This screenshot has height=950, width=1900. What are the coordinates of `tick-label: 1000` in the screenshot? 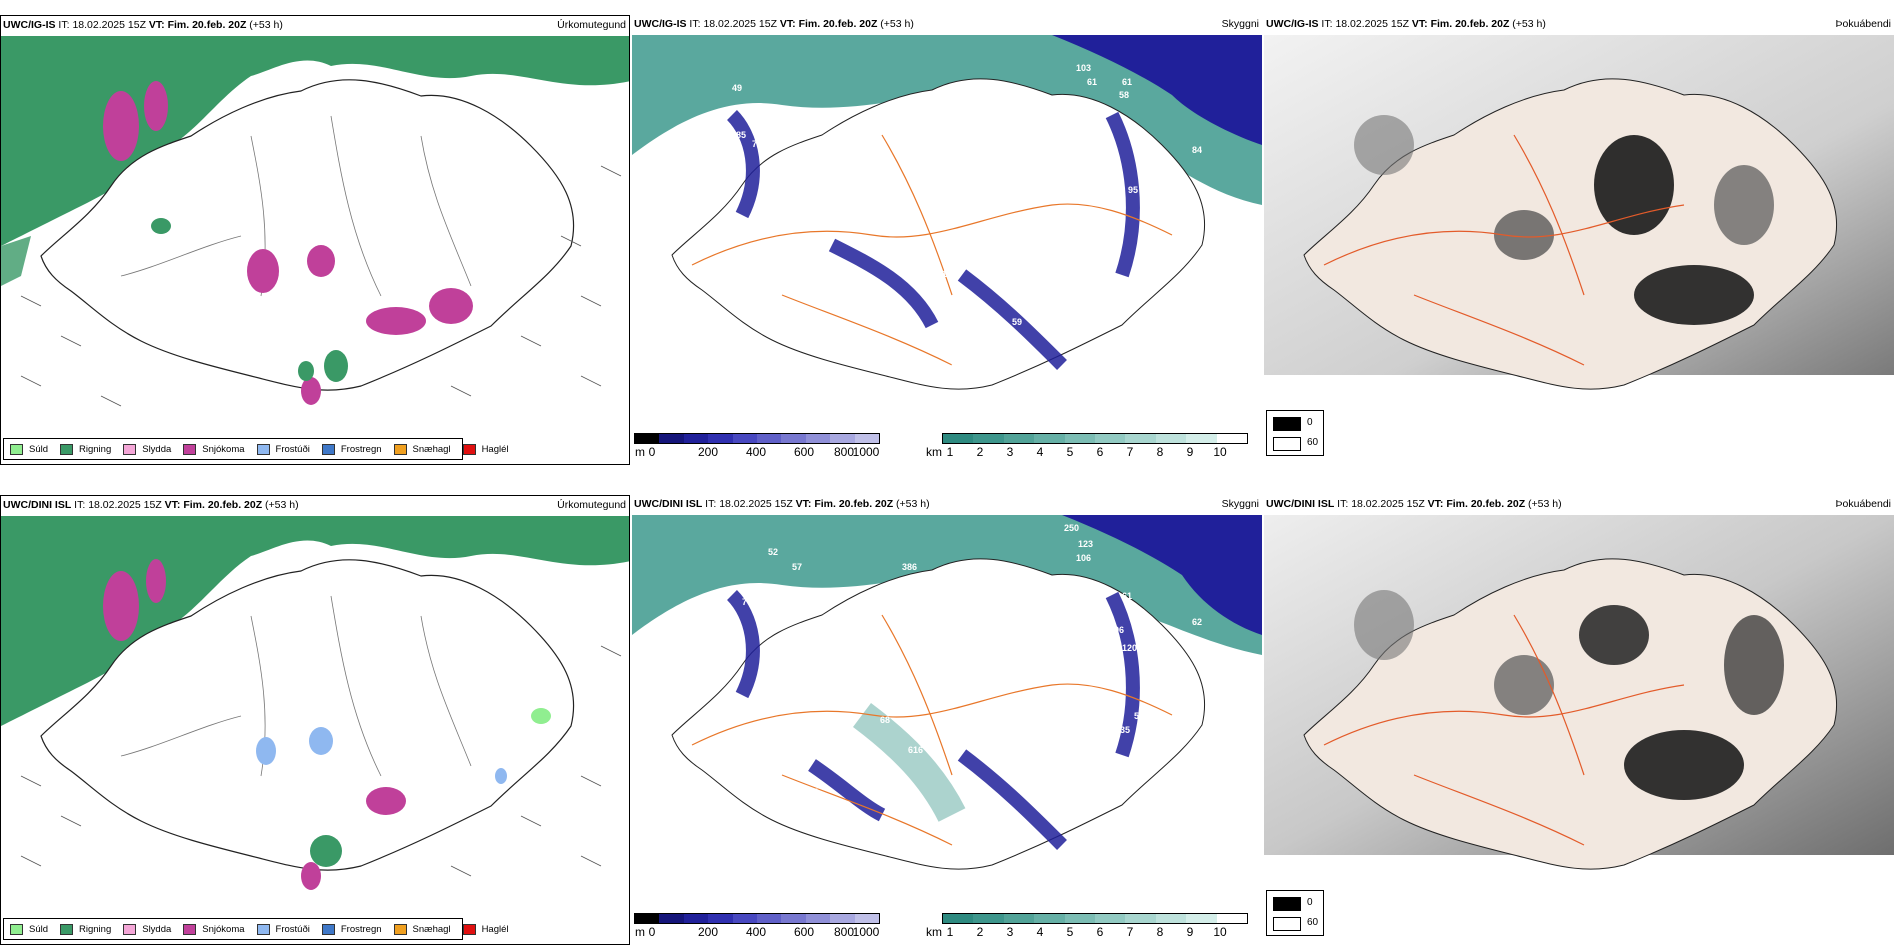 It's located at (866, 452).